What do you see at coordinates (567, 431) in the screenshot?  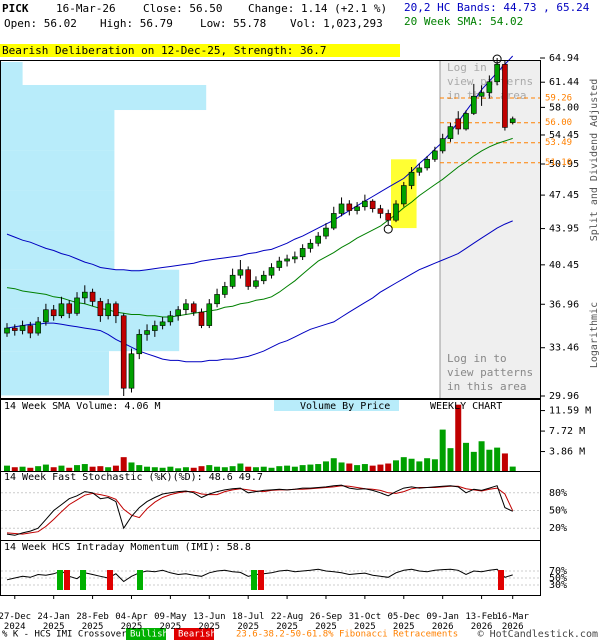 I see `y-tick-label: 7.72 M` at bounding box center [567, 431].